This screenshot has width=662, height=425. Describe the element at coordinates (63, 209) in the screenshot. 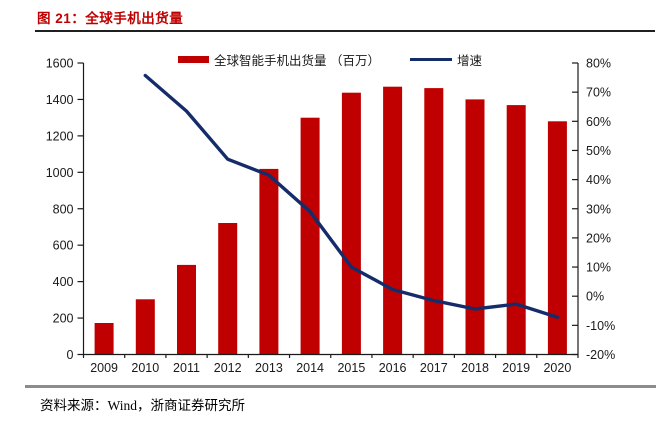

I see `y-left-tick-label: 800` at that location.